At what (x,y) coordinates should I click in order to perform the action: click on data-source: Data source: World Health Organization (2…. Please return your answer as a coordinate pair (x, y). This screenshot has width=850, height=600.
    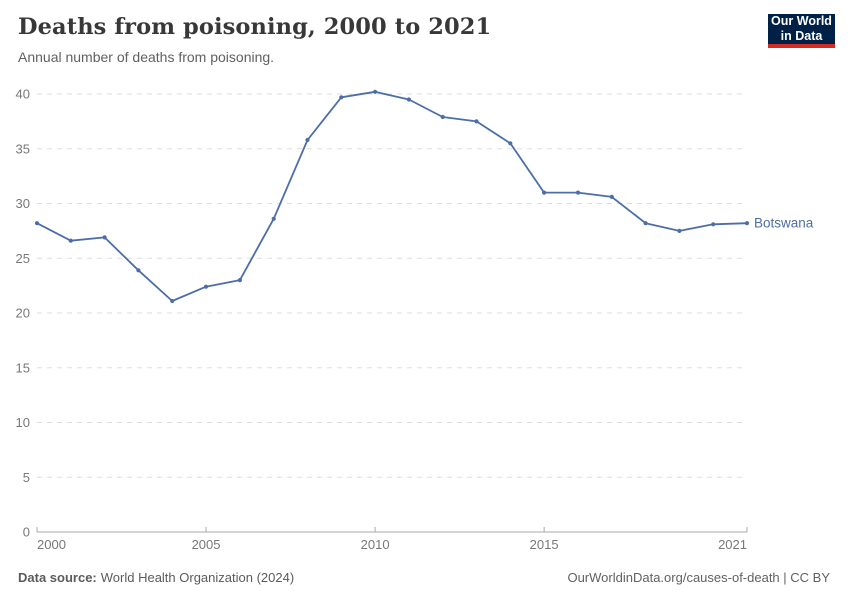
    Looking at the image, I should click on (156, 577).